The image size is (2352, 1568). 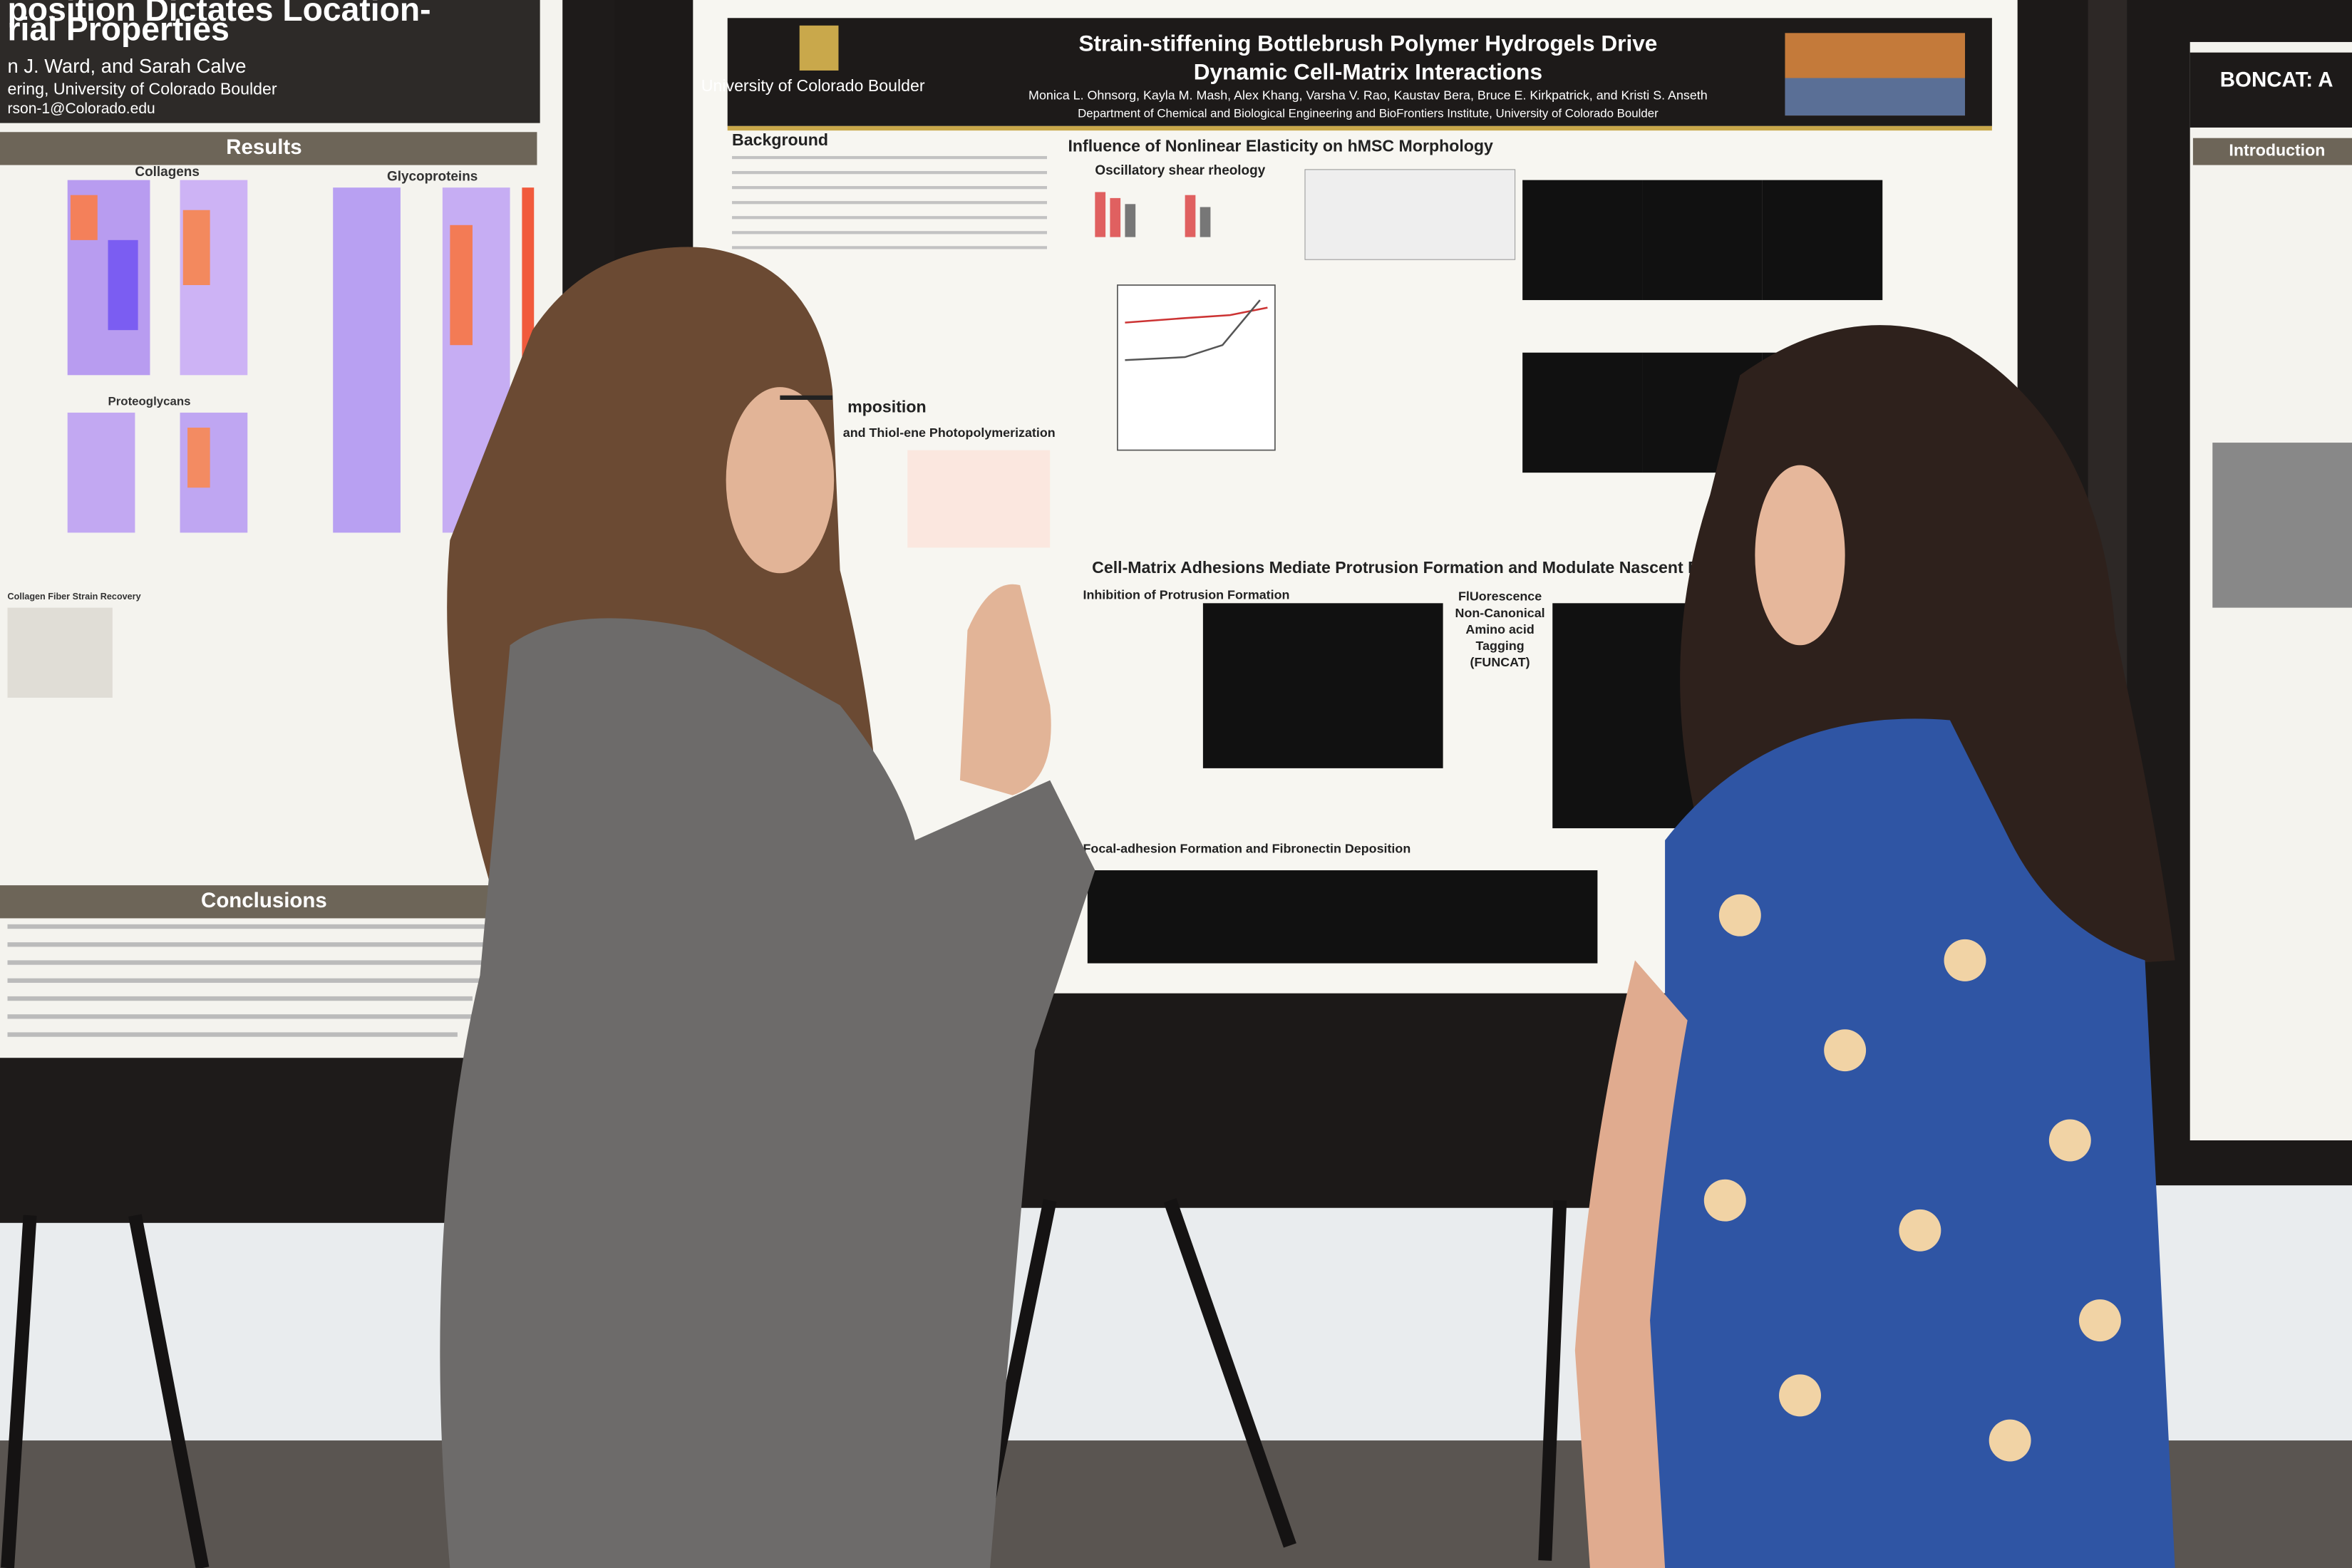 What do you see at coordinates (1153, 215) in the screenshot?
I see `rheology-bars` at bounding box center [1153, 215].